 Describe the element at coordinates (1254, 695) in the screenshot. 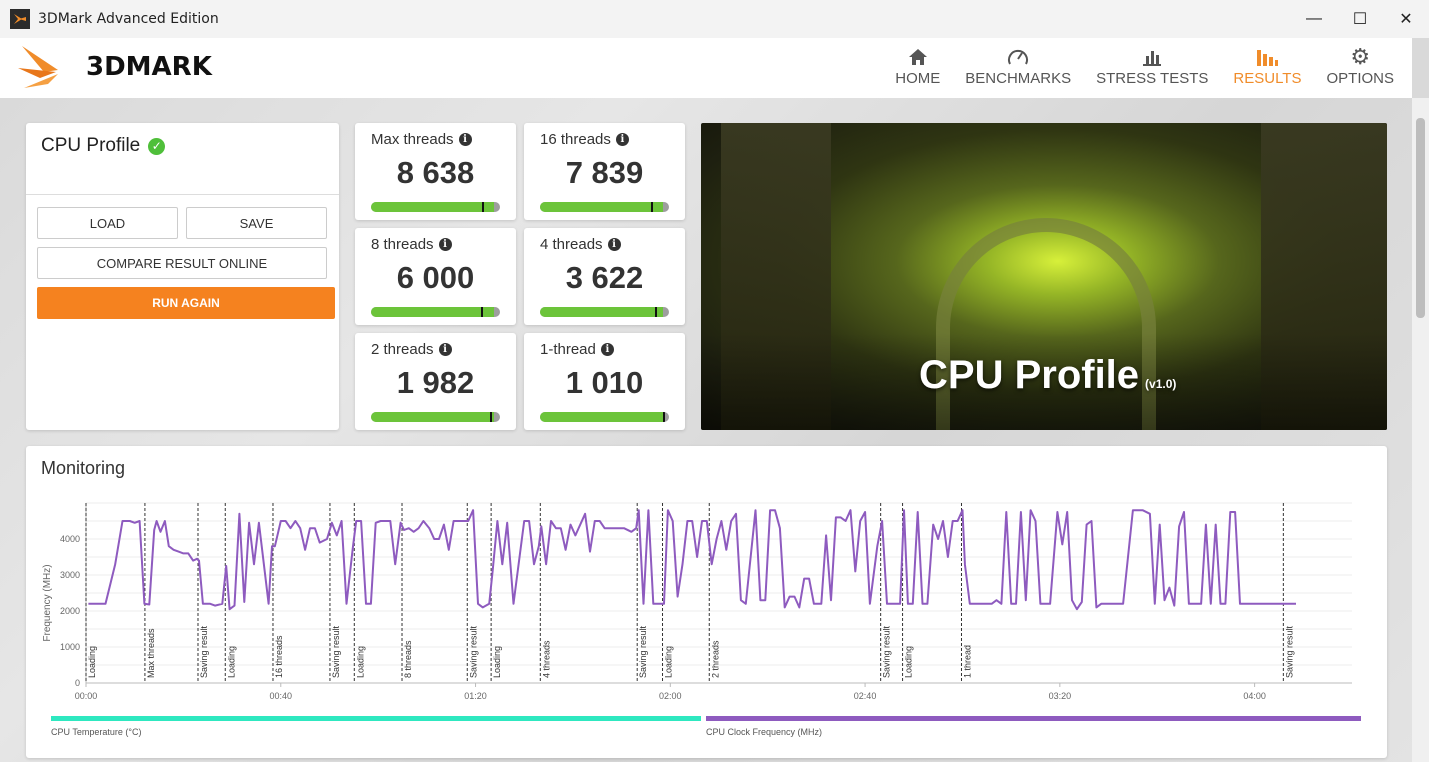

I see `x-tick-label: 04:00` at that location.